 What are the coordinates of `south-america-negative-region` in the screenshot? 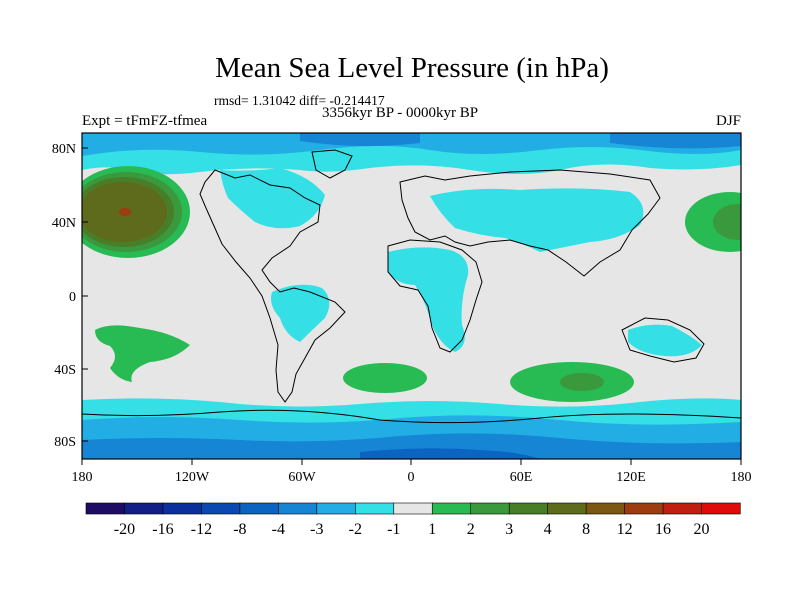 It's located at (300, 313).